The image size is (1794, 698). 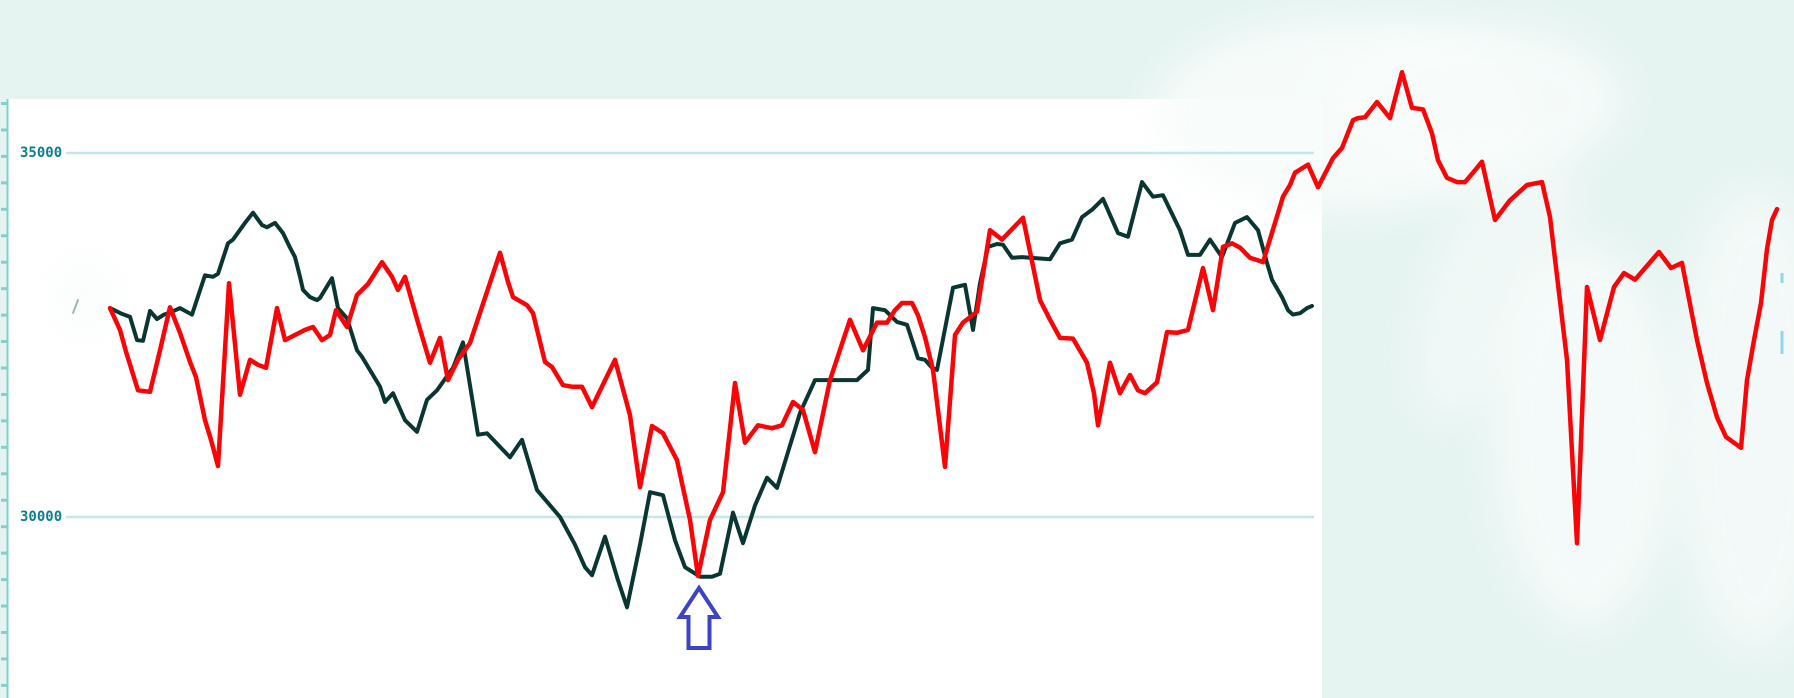 What do you see at coordinates (41, 153) in the screenshot?
I see `y-axis-label-35000: 35000` at bounding box center [41, 153].